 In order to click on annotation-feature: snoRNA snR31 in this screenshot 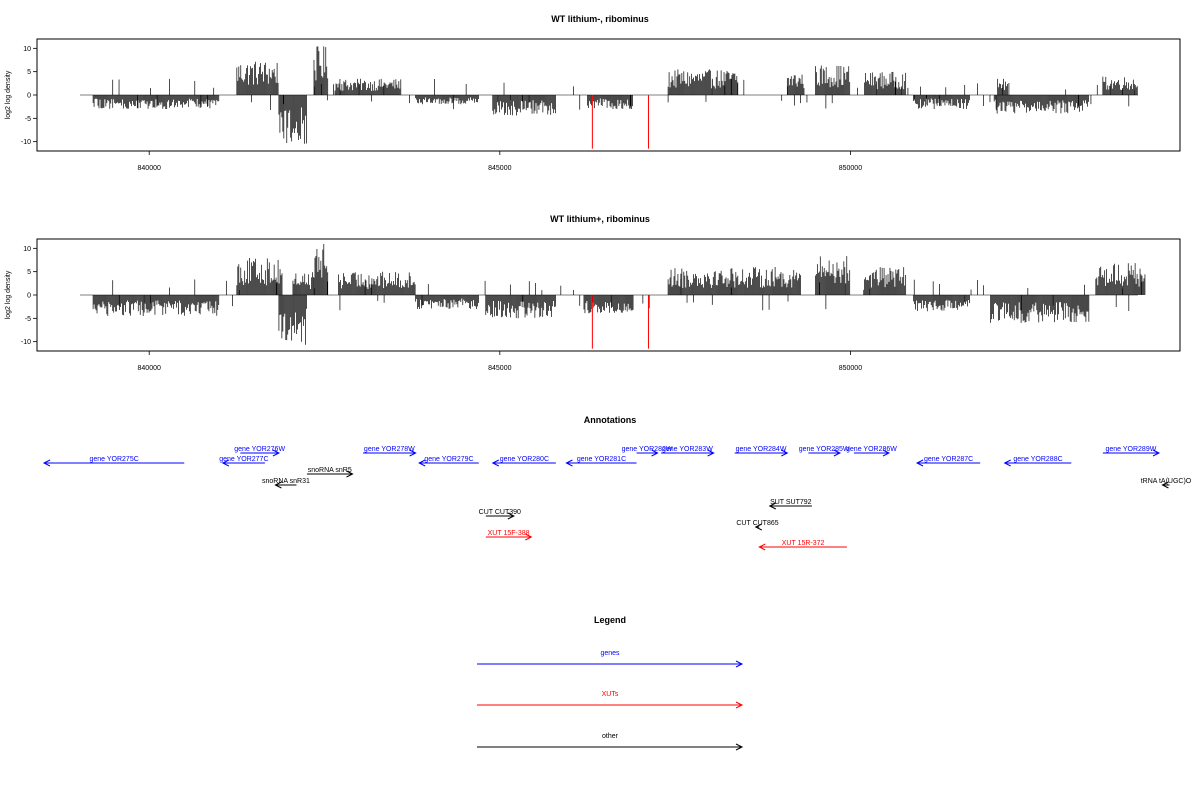, I will do `click(286, 483)`.